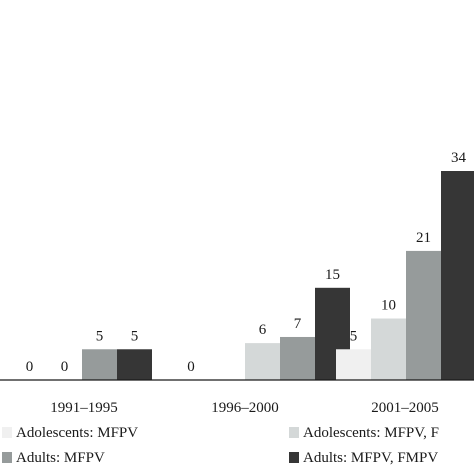  I want to click on category-label: 1991–1995, so click(84, 408).